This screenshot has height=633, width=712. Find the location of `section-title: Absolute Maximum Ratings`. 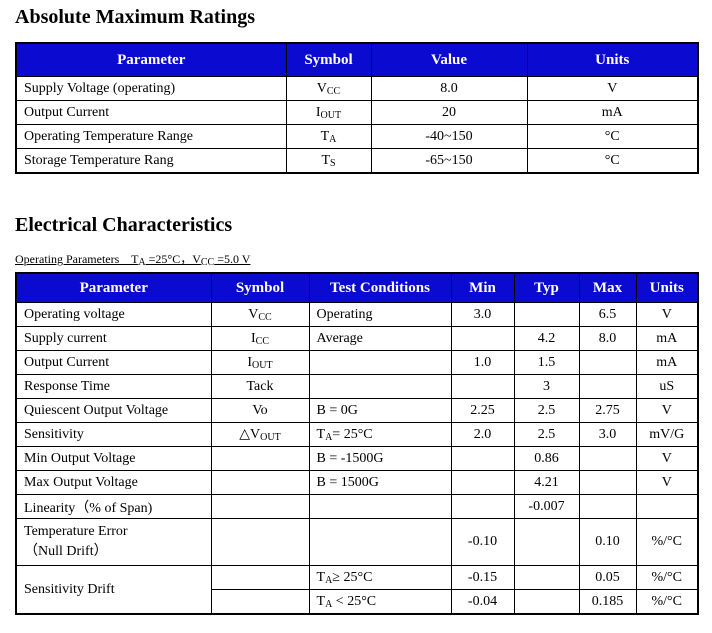

section-title: Absolute Maximum Ratings is located at coordinates (135, 17).